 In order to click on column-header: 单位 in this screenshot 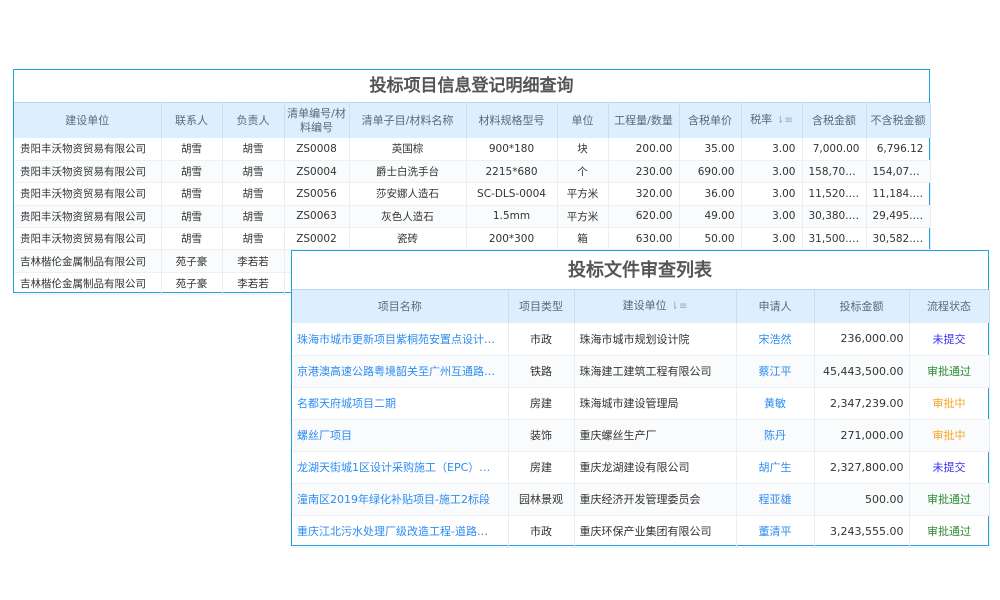, I will do `click(583, 120)`.